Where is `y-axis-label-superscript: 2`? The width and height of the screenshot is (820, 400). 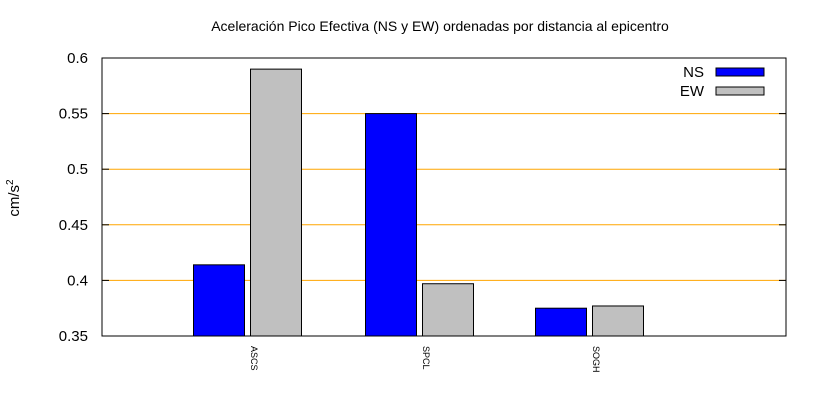 y-axis-label-superscript: 2 is located at coordinates (10, 182).